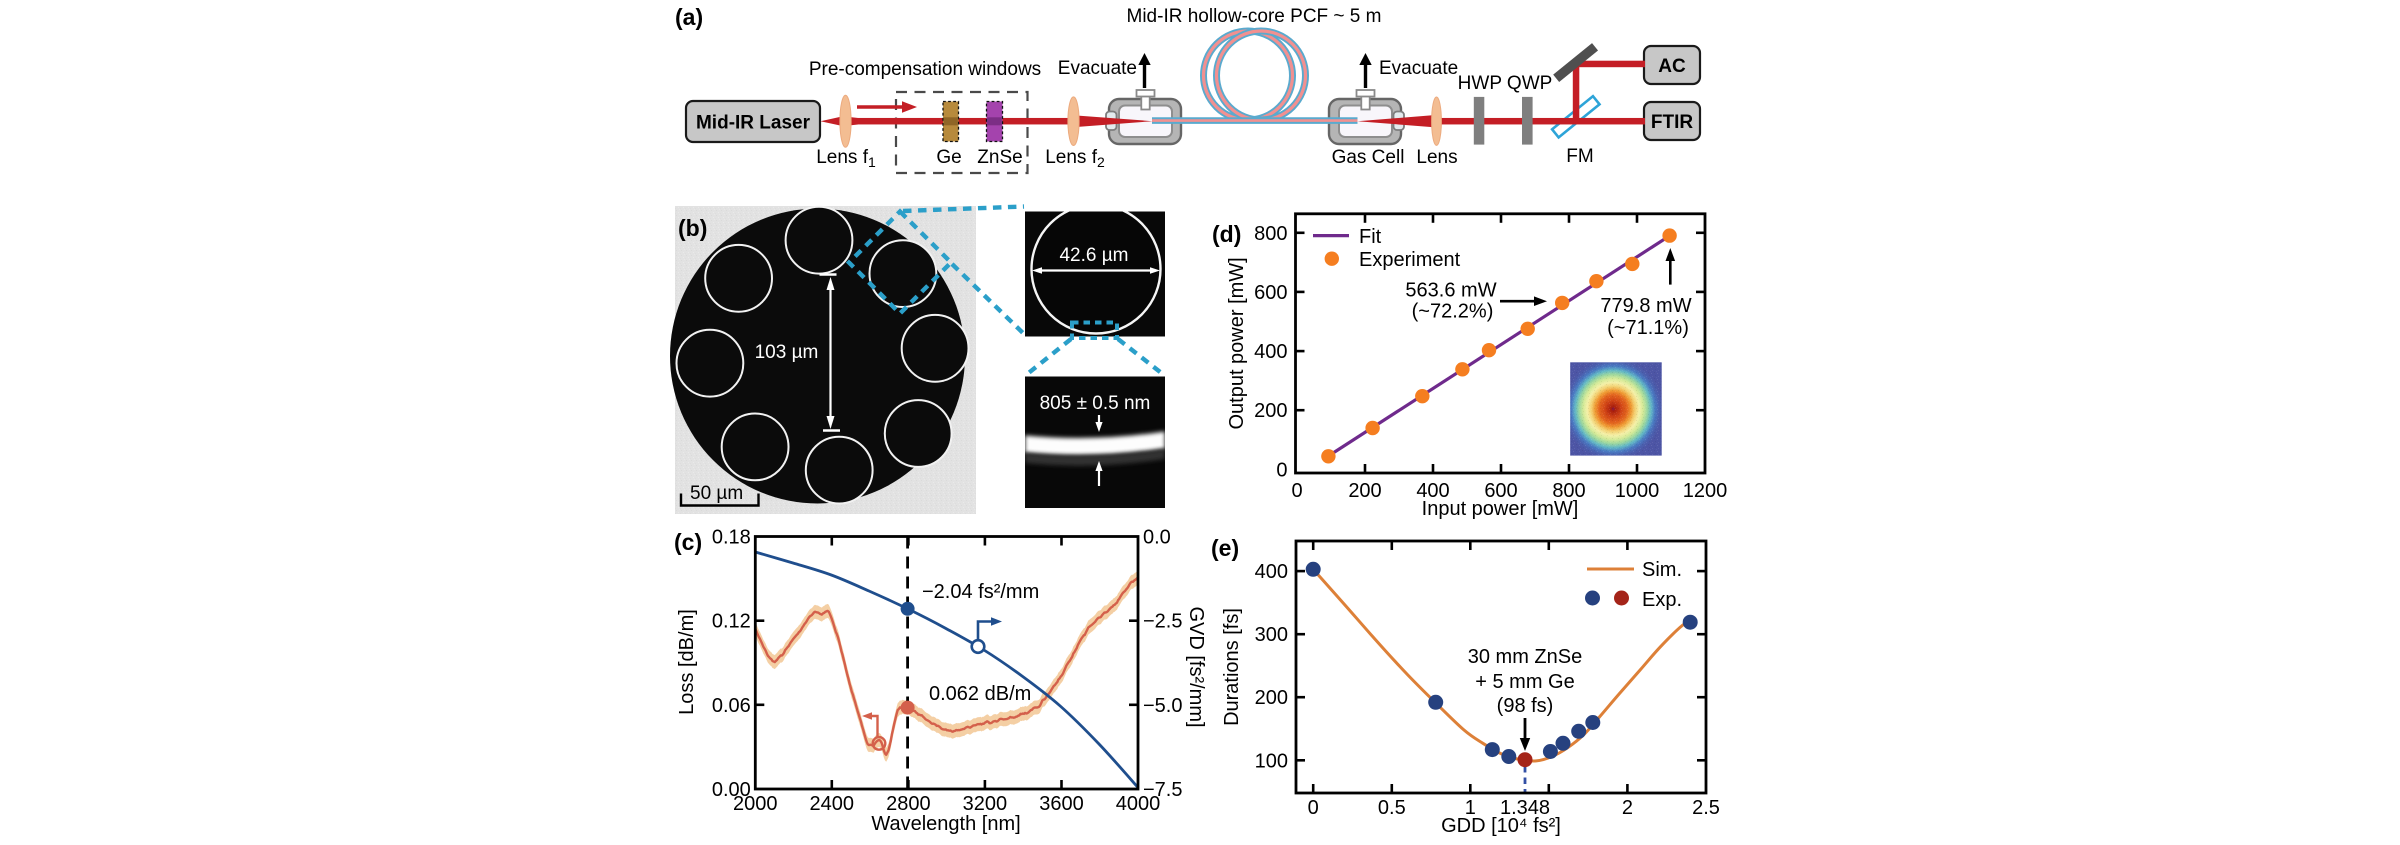  Describe the element at coordinates (1370, 237) in the screenshot. I see `svg-text: Fit` at that location.